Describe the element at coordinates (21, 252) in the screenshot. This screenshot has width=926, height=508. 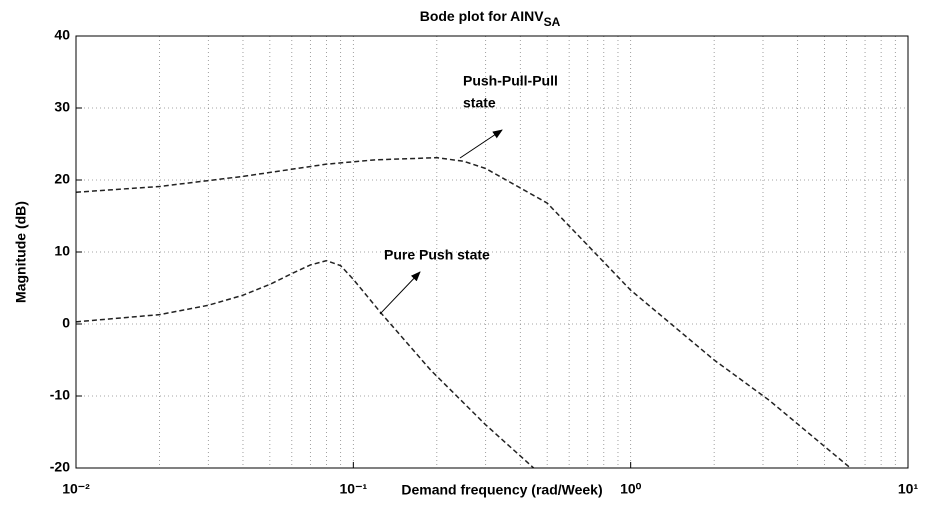
I see `y-axis-label: Magnitude (dB)` at that location.